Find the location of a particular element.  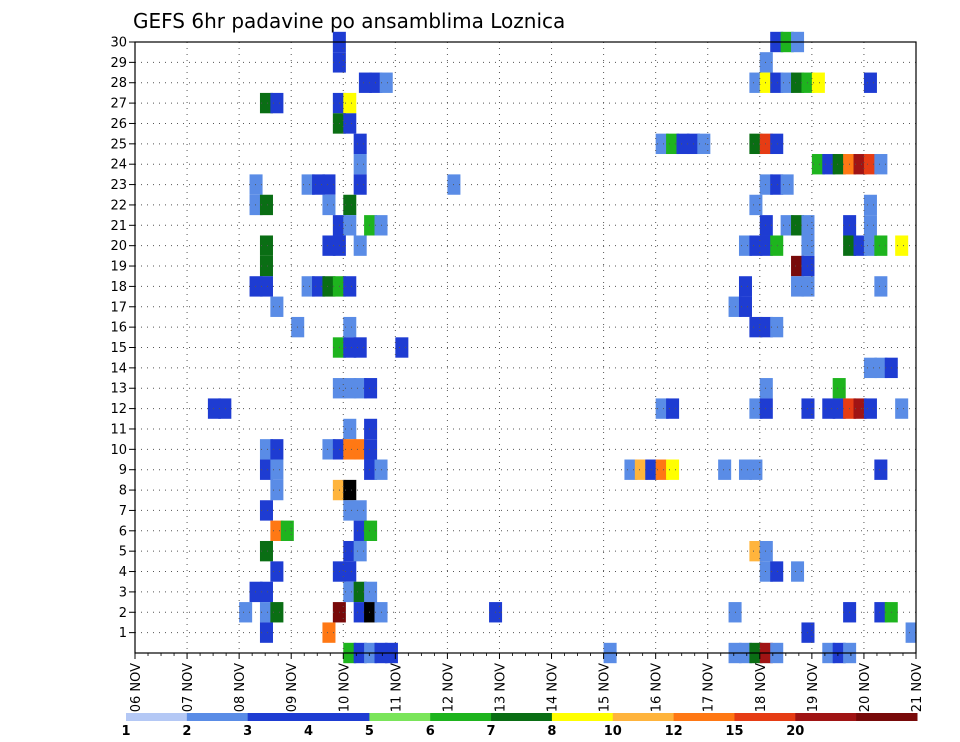

y-tick-label: 30 is located at coordinates (118, 43).